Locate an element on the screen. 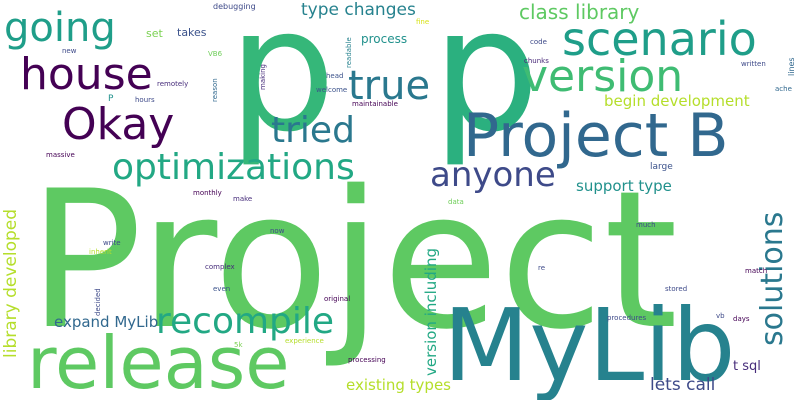 Image resolution: width=800 pixels, height=400 pixels. word-tried: tried is located at coordinates (313, 130).